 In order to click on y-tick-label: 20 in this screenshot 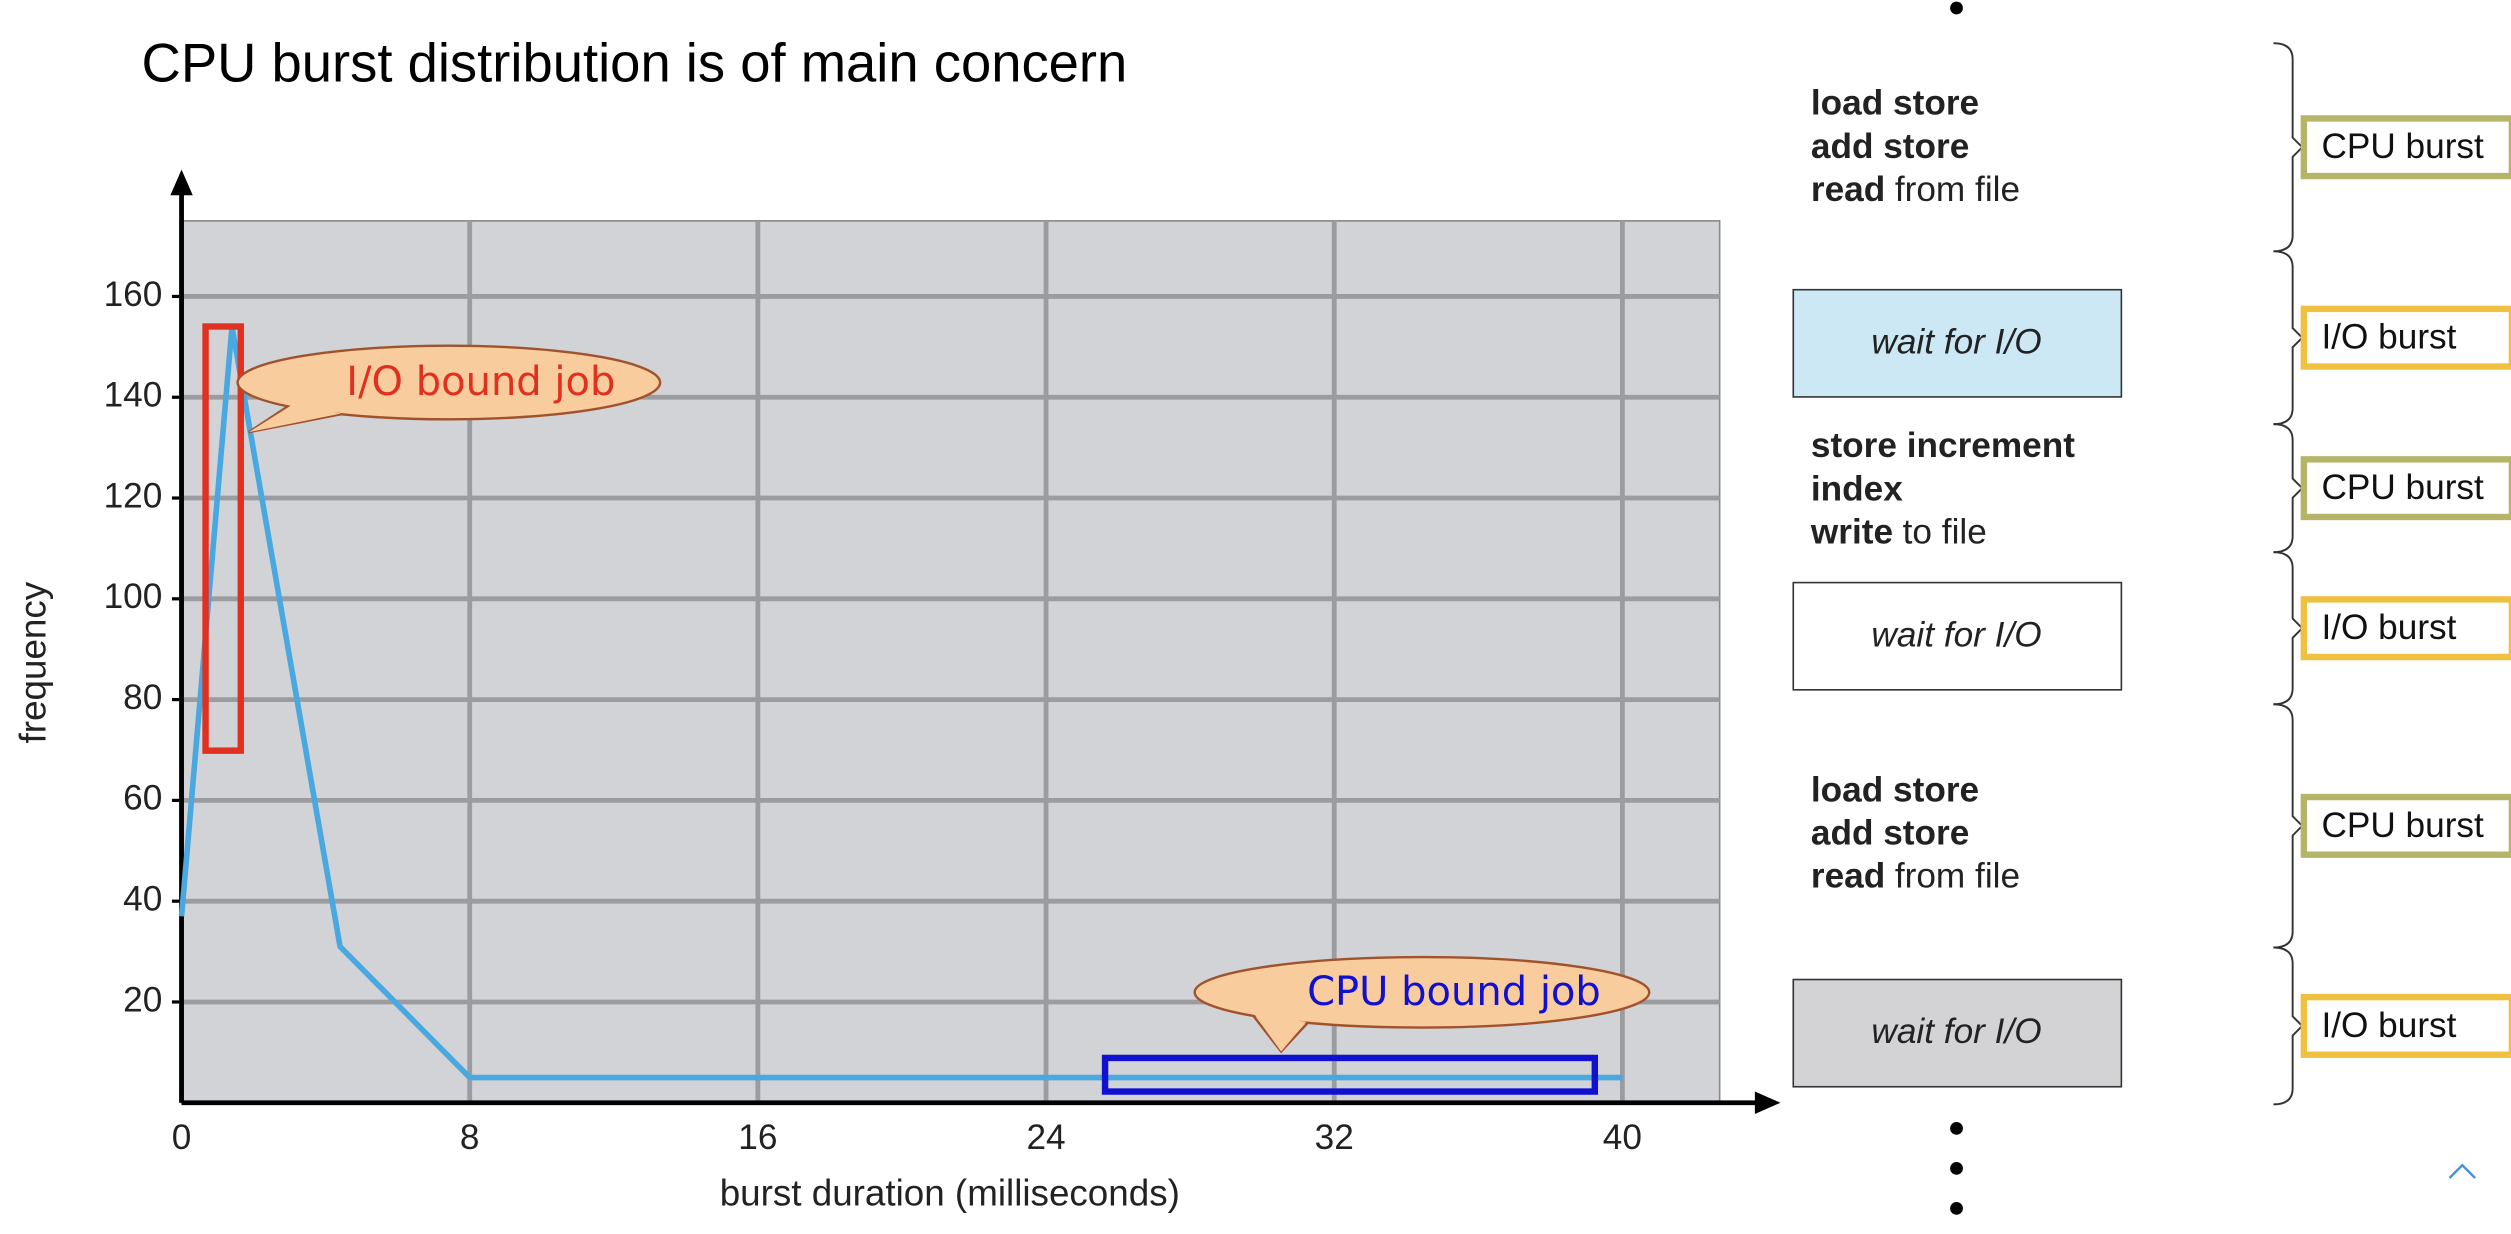, I will do `click(142, 999)`.